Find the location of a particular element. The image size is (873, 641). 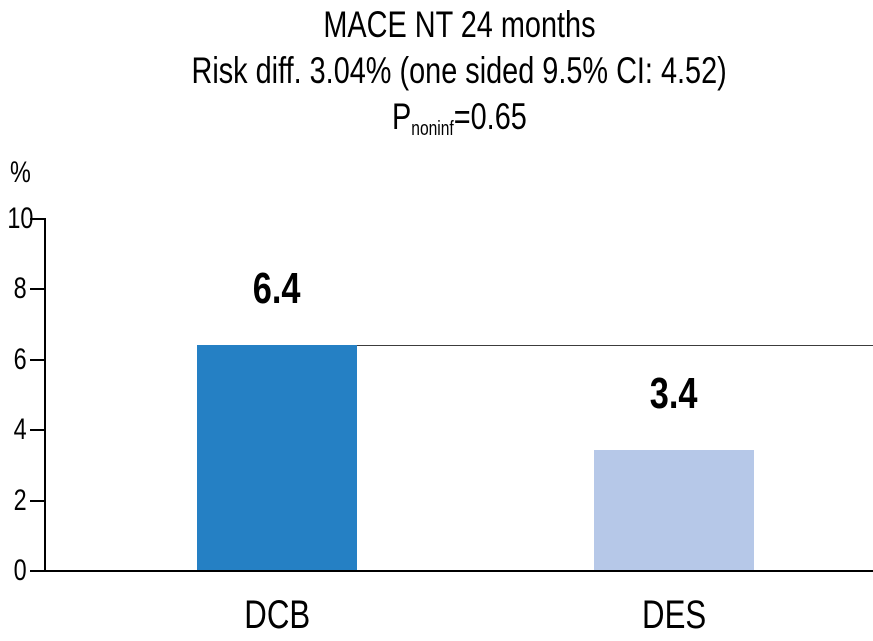

y-tick-label-10: 10 is located at coordinates (16, 219).